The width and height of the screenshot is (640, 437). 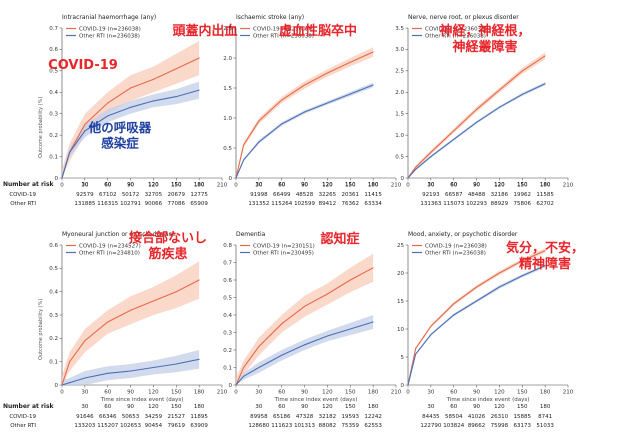 What do you see at coordinates (107, 204) in the screenshot?
I see `risk-count-rti: 116315` at bounding box center [107, 204].